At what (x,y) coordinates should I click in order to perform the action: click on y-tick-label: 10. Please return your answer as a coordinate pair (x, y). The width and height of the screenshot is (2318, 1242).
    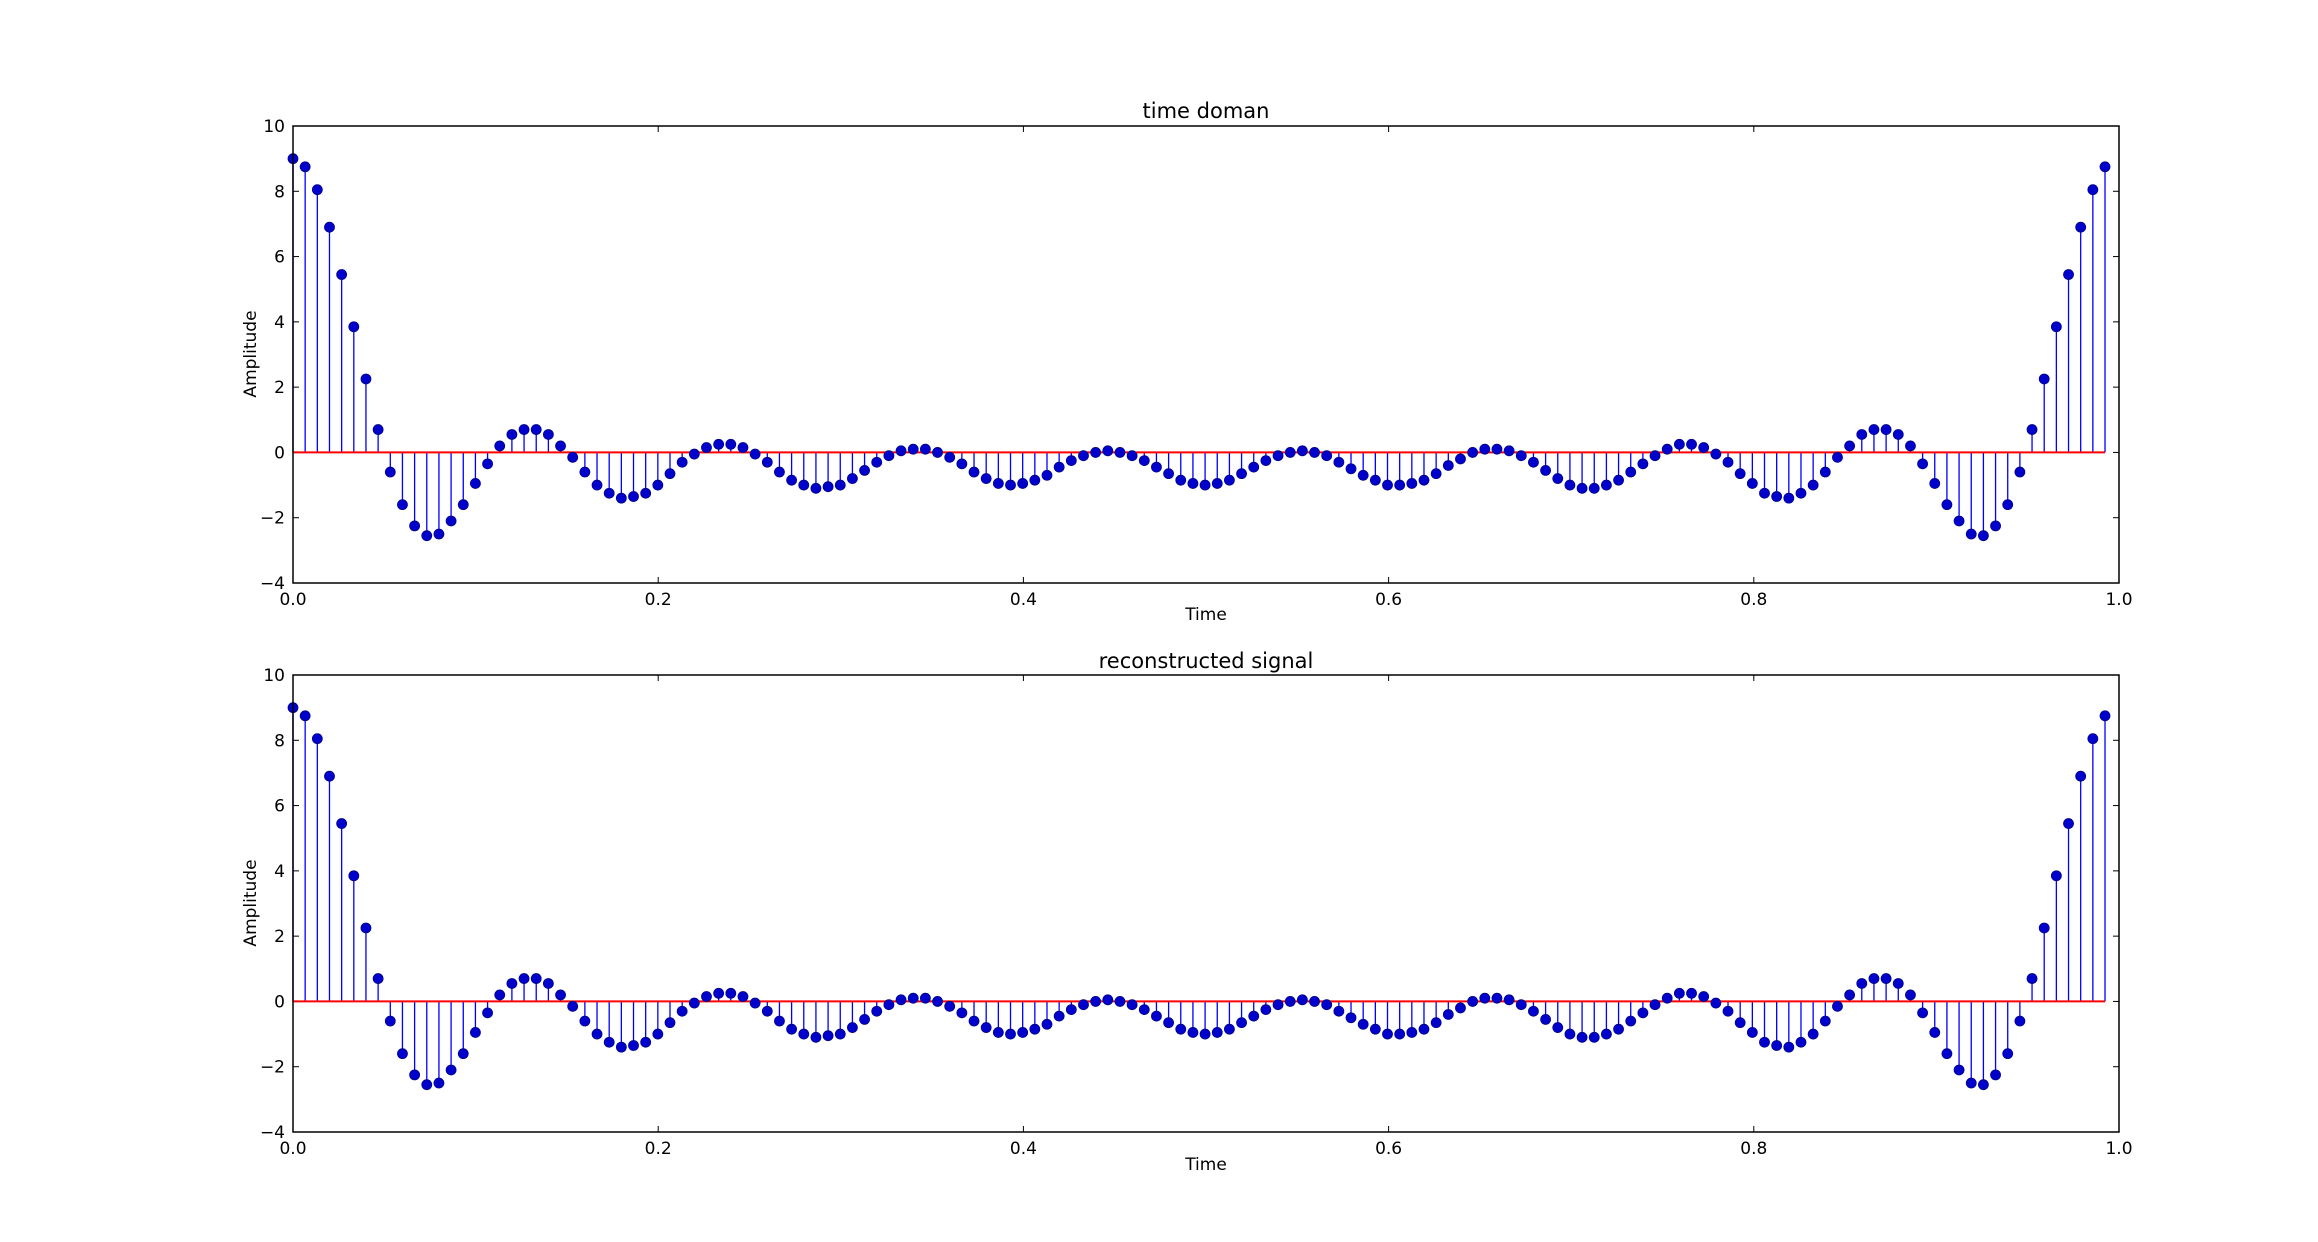
    Looking at the image, I should click on (274, 676).